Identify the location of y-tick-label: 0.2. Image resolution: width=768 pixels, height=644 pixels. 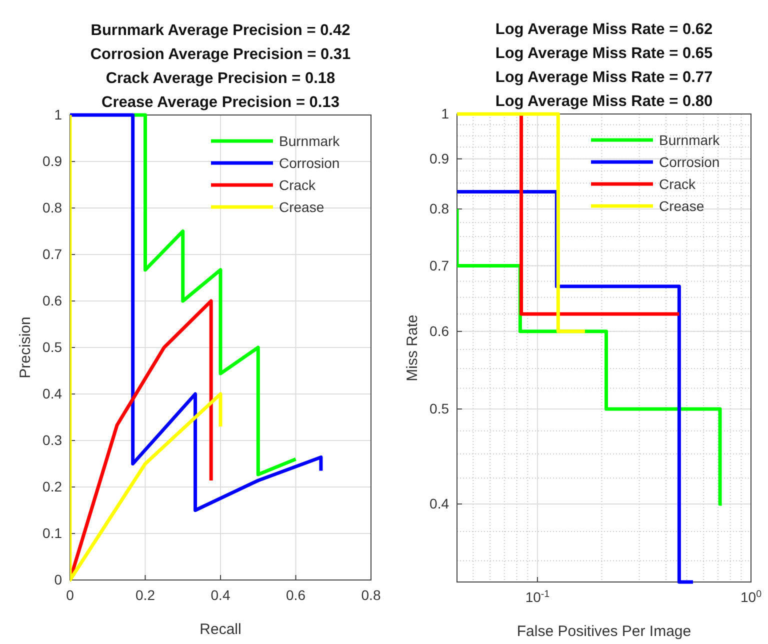
(52, 486).